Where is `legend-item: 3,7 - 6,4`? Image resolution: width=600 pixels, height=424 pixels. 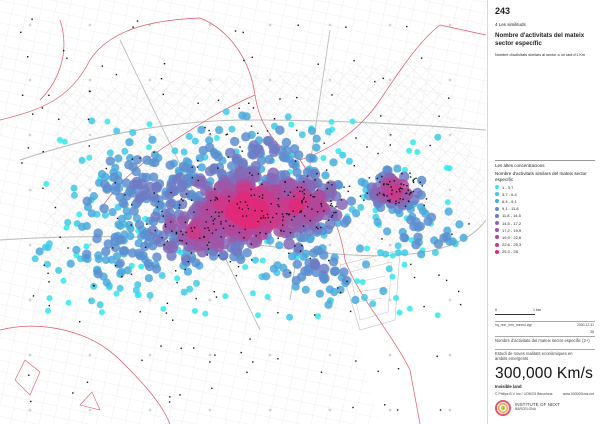 legend-item: 3,7 - 6,4 is located at coordinates (506, 194).